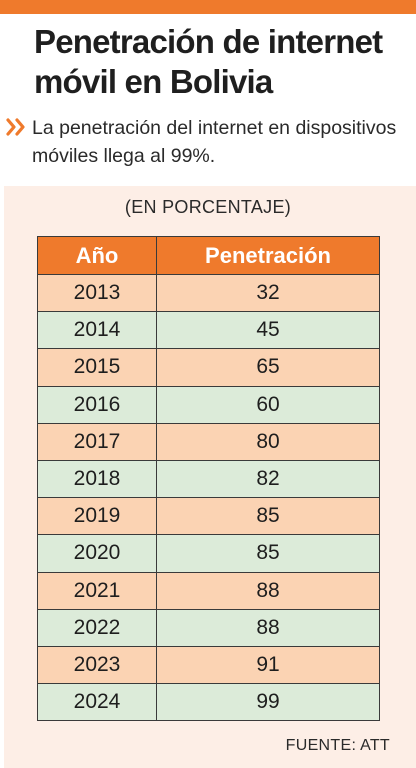 Image resolution: width=416 pixels, height=768 pixels. I want to click on column-header-penetration: Penetración, so click(268, 255).